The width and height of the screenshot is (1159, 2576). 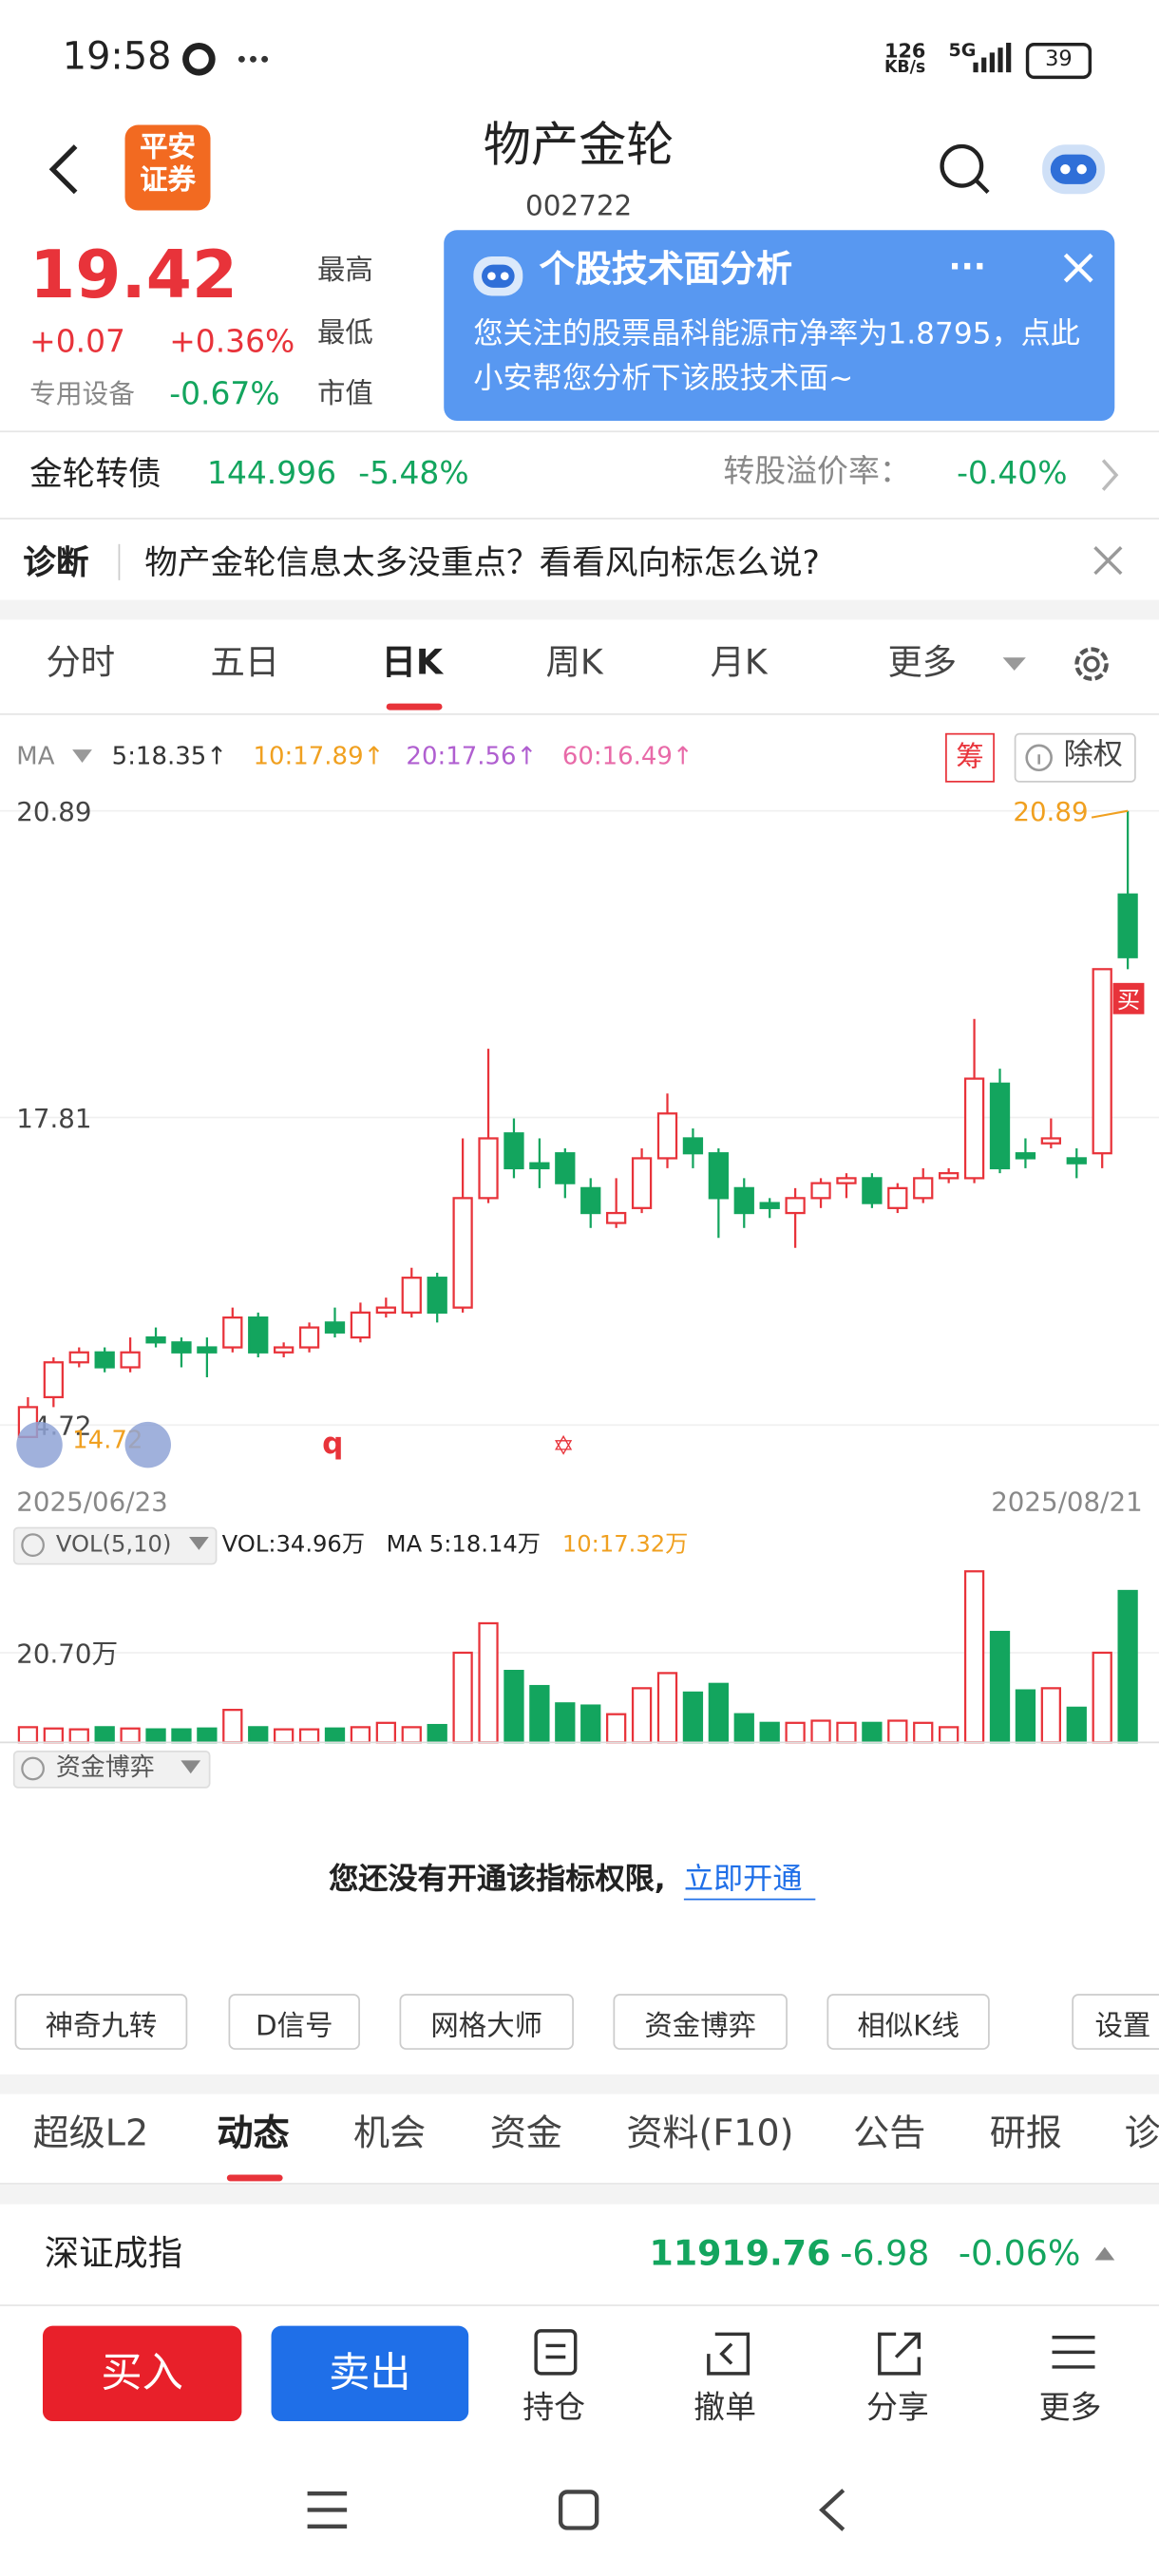 I want to click on chart-tab: 五日, so click(x=245, y=662).